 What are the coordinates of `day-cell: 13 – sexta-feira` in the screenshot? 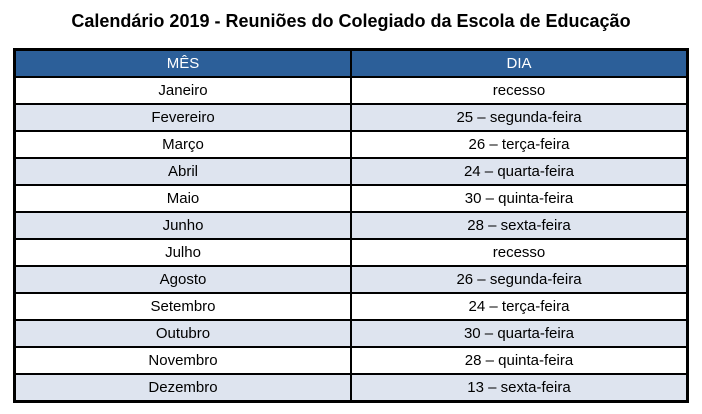 It's located at (519, 388).